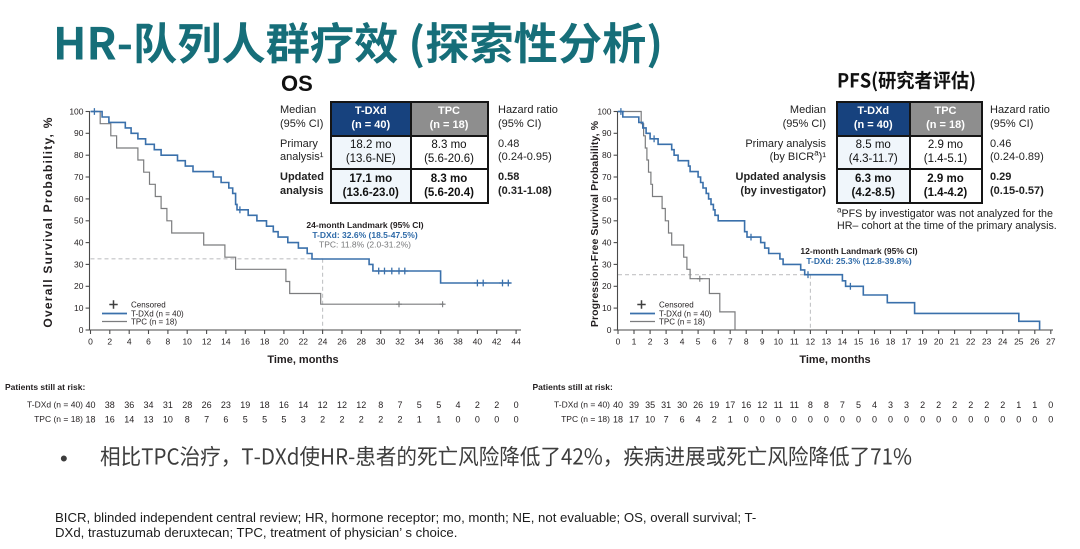 Image resolution: width=1080 pixels, height=549 pixels. I want to click on svg-text: 24, so click(1003, 342).